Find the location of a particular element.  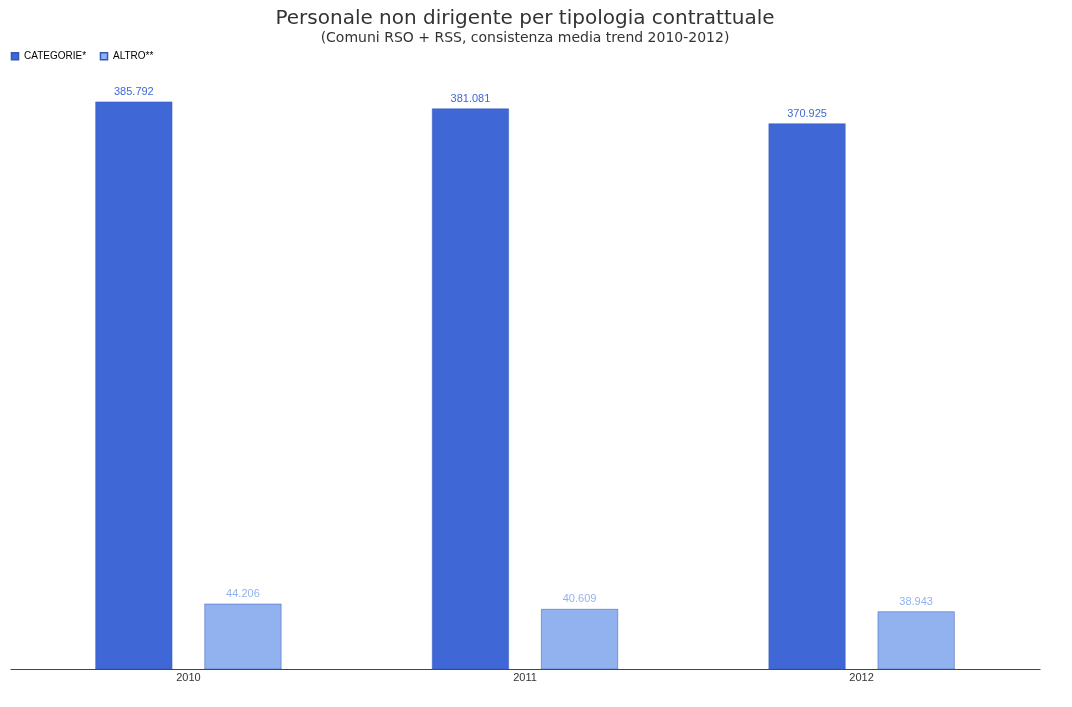

chart-title: Personale non dirigente per tipologia contrattuale is located at coordinates (525, 17).